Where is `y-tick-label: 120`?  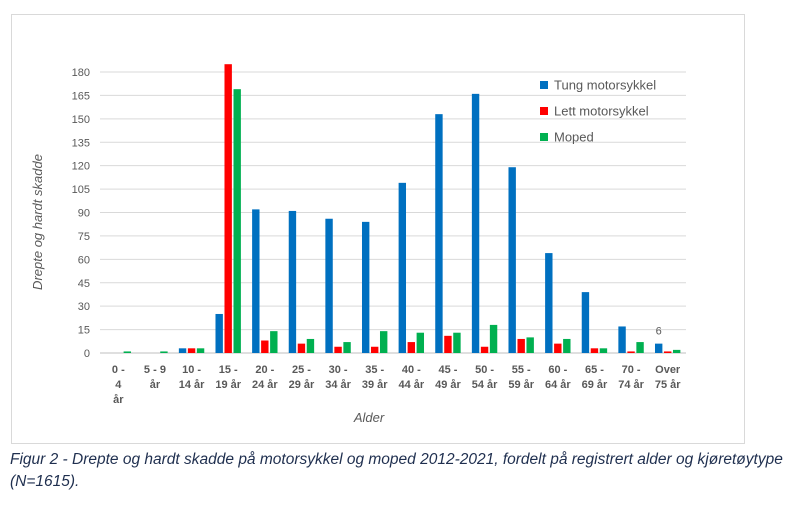 y-tick-label: 120 is located at coordinates (81, 167).